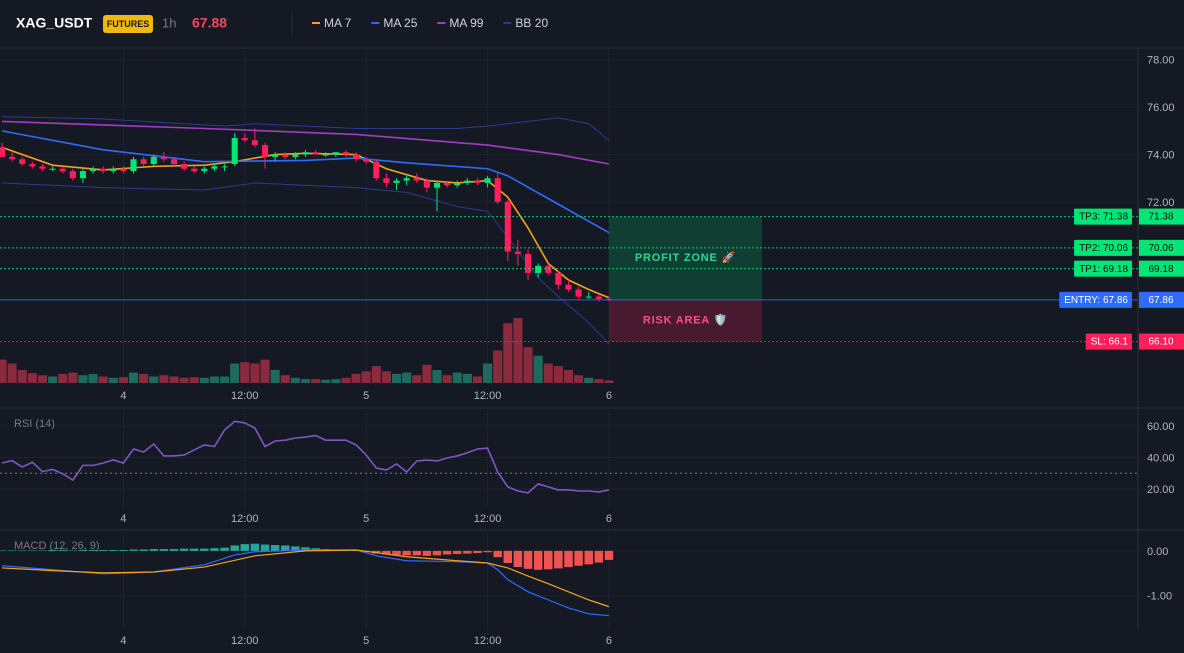  I want to click on indicator-line, so click(305, 142).